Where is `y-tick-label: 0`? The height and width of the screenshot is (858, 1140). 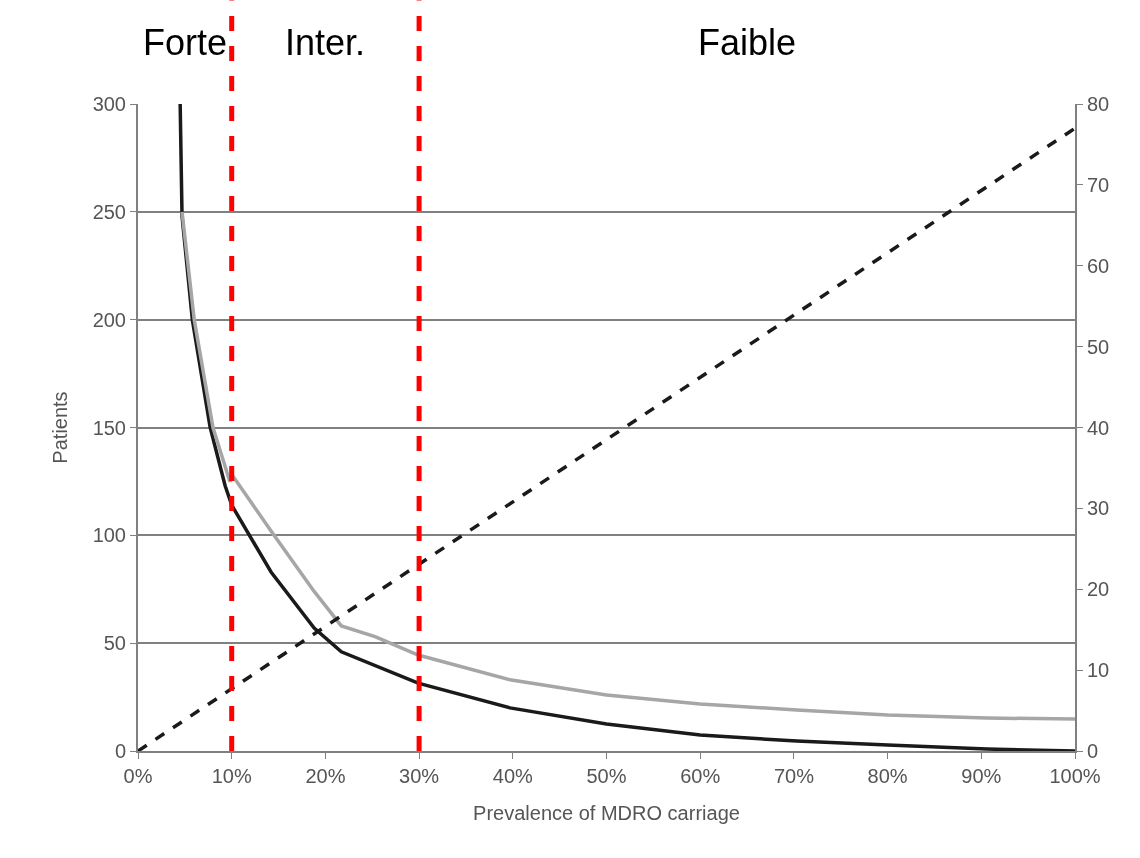 y-tick-label: 0 is located at coordinates (120, 751).